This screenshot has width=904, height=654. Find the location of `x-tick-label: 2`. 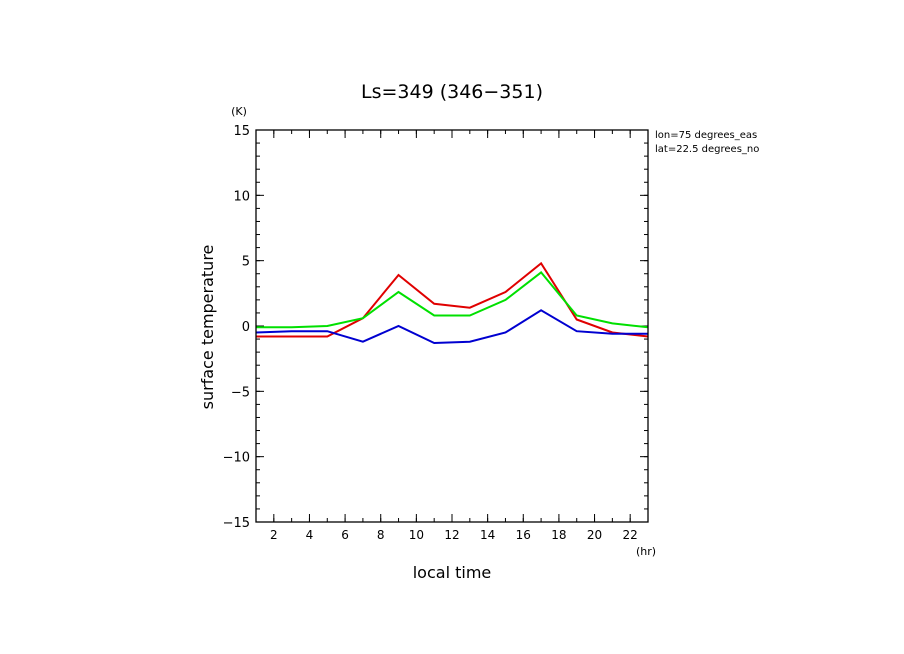

x-tick-label: 2 is located at coordinates (274, 535).